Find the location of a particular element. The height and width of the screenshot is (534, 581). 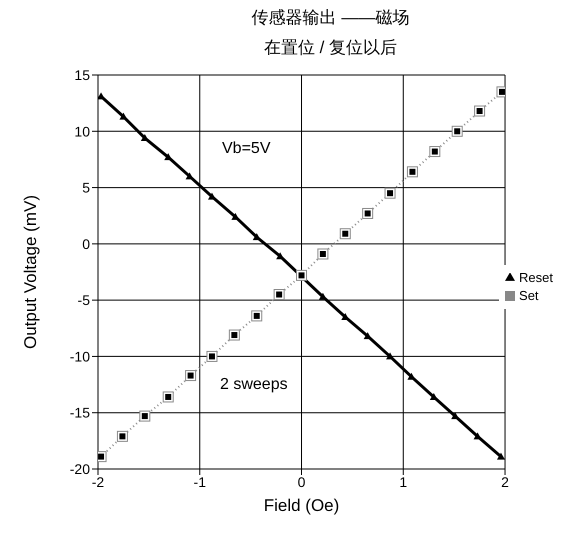

y-axis-title: Output Voltage (mV) is located at coordinates (30, 272).